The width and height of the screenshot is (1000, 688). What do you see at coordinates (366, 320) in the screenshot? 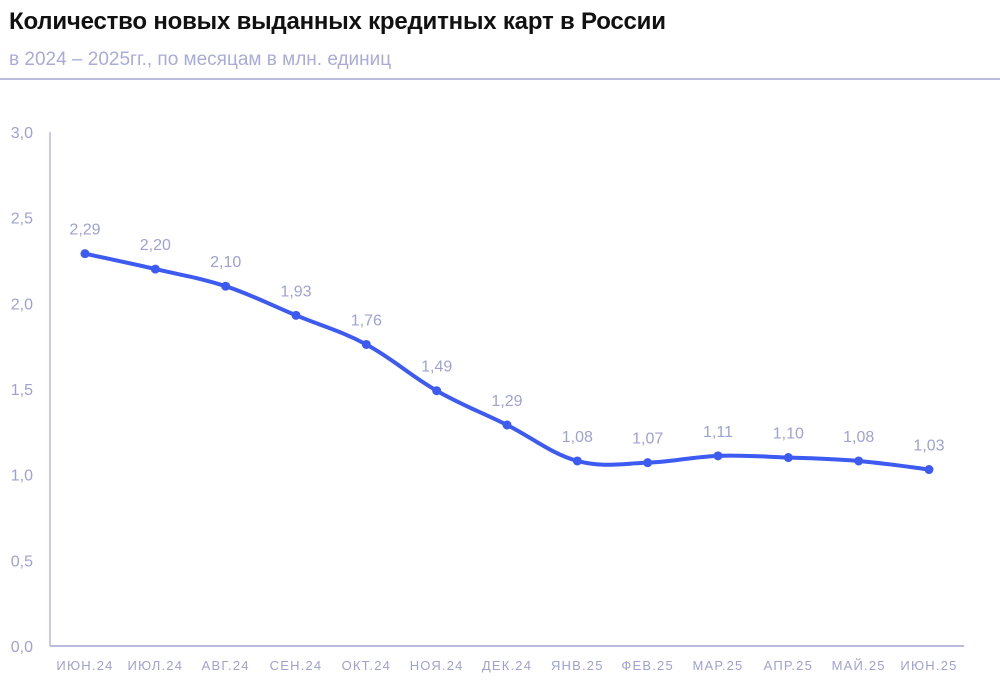
I see `data-label: 1,76` at bounding box center [366, 320].